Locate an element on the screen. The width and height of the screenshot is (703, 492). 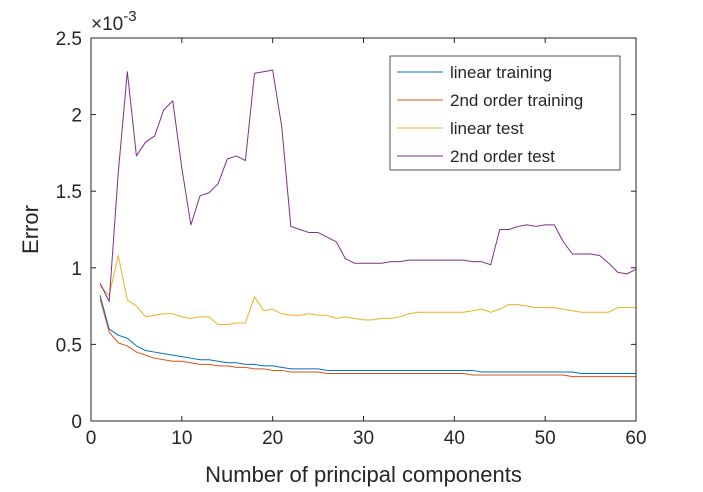
y-tick-label: 1 is located at coordinates (76, 269).